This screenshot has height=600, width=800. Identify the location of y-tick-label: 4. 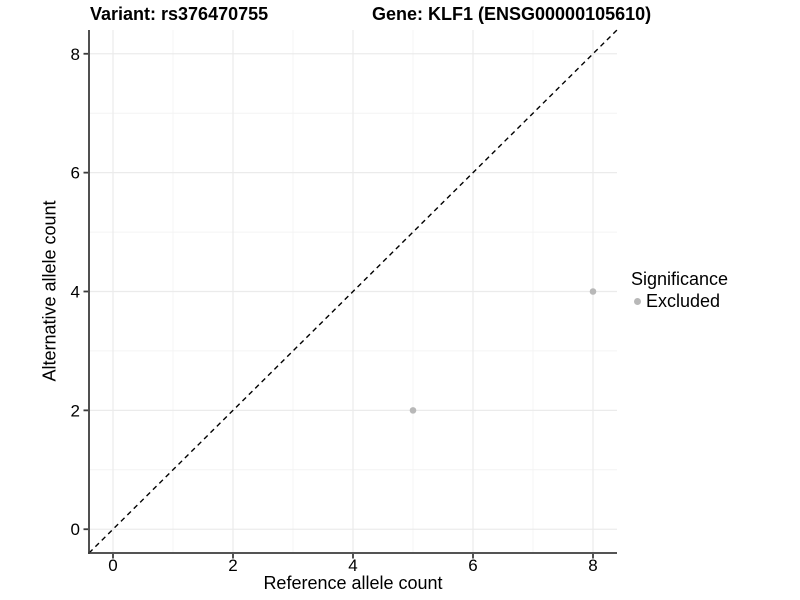
(75, 292).